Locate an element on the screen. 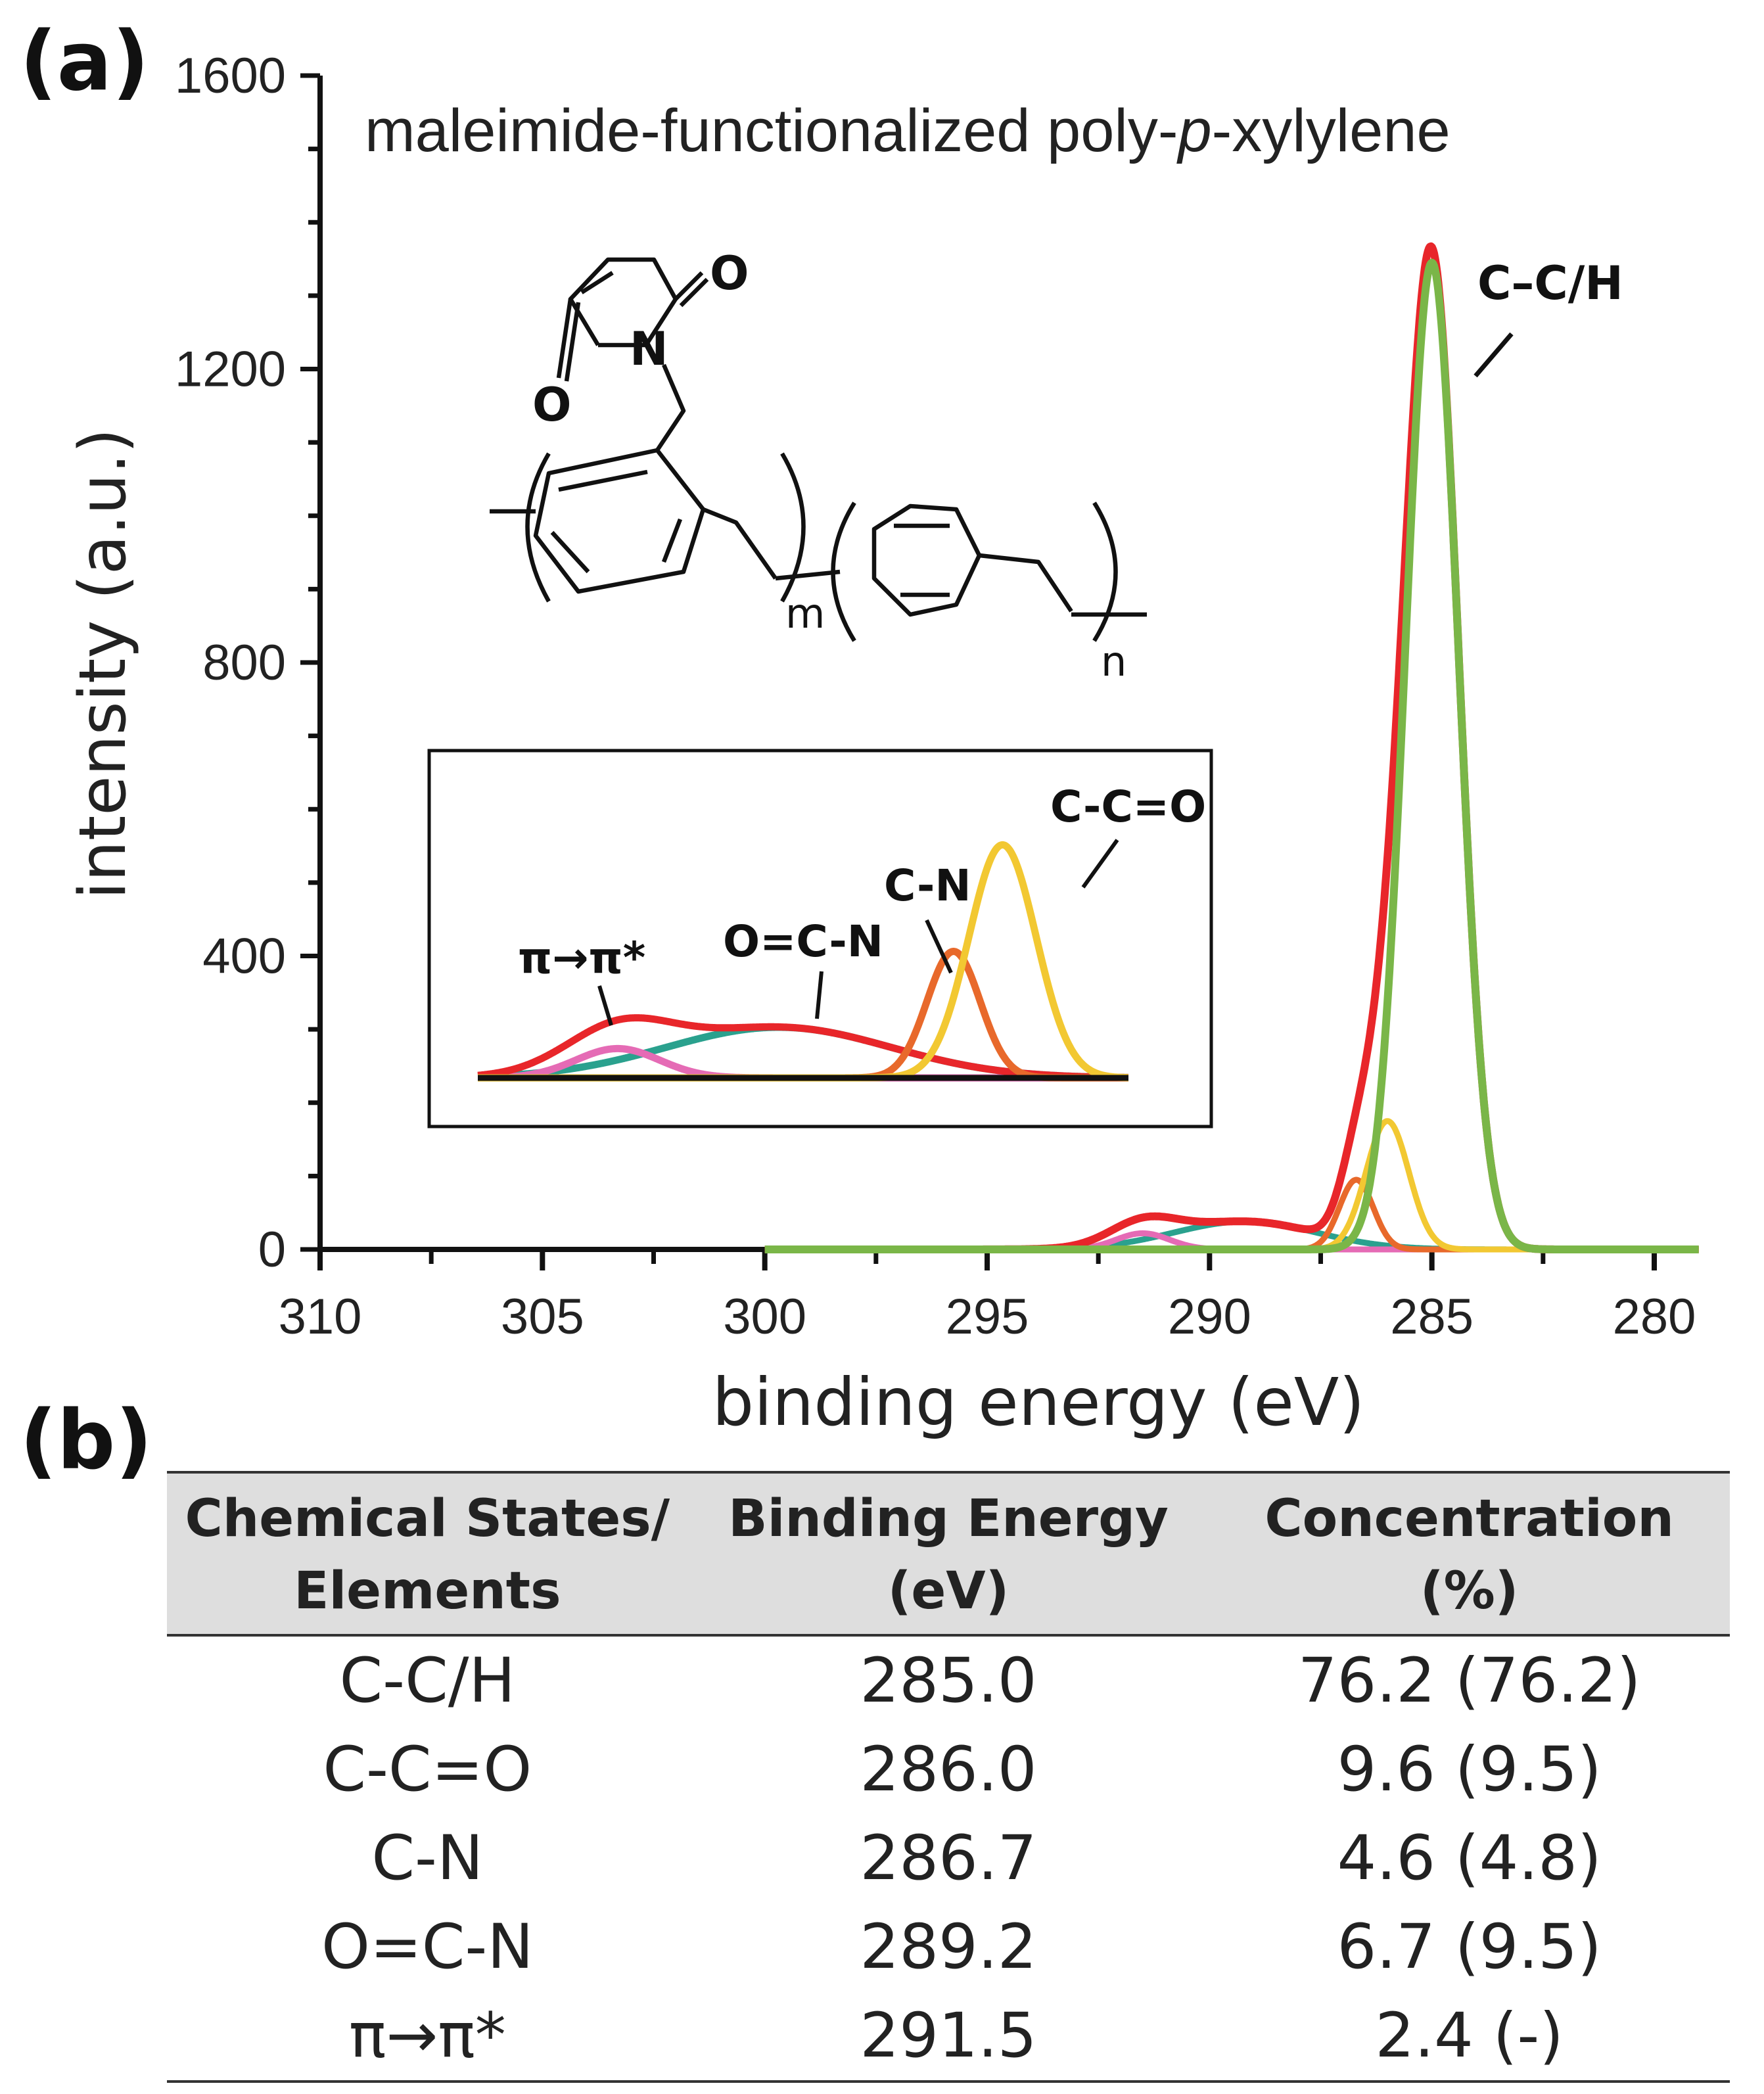  carbonyl-bond-left is located at coordinates (564, 338).